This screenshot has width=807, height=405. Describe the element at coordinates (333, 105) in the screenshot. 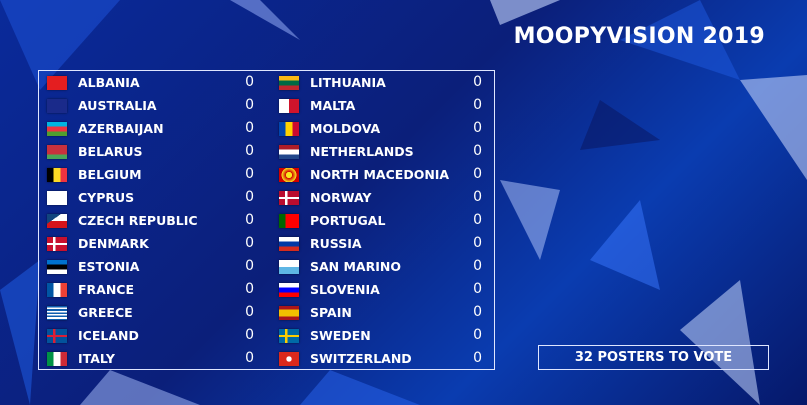

I see `country-name: MALTA` at that location.